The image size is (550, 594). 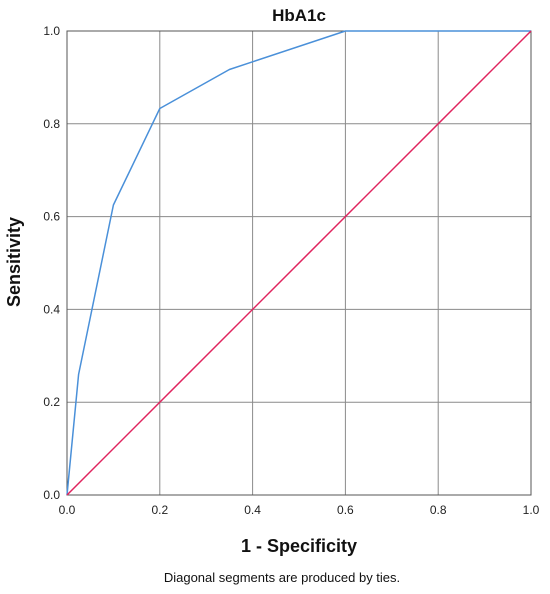 What do you see at coordinates (67, 510) in the screenshot?
I see `x-tick-label: 0.0` at bounding box center [67, 510].